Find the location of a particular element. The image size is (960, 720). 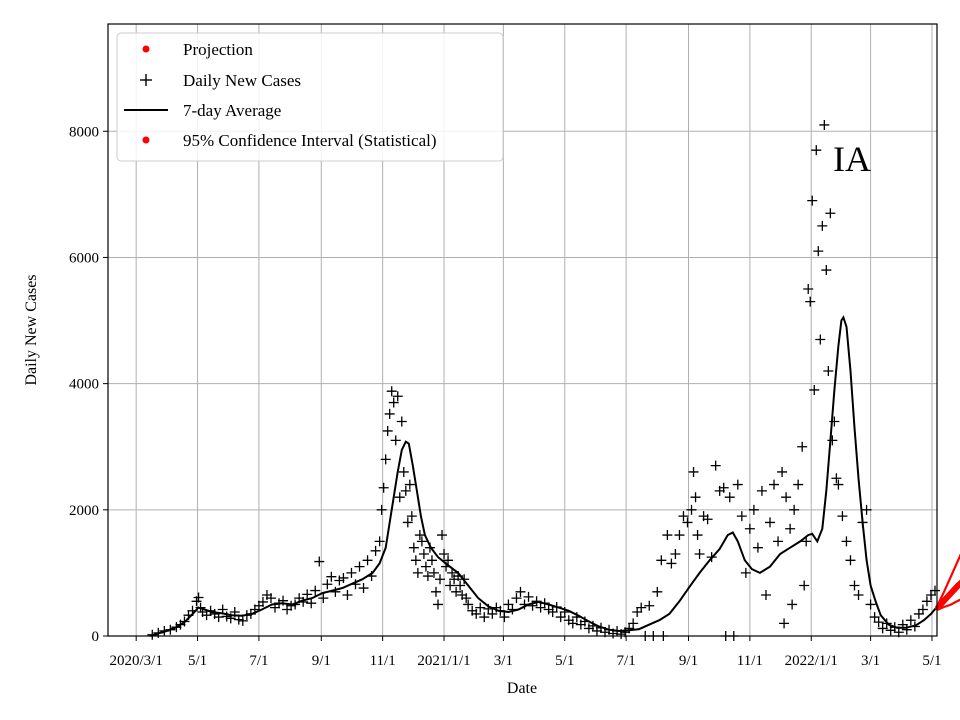

y-tick-label: 8000 is located at coordinates (84, 132).